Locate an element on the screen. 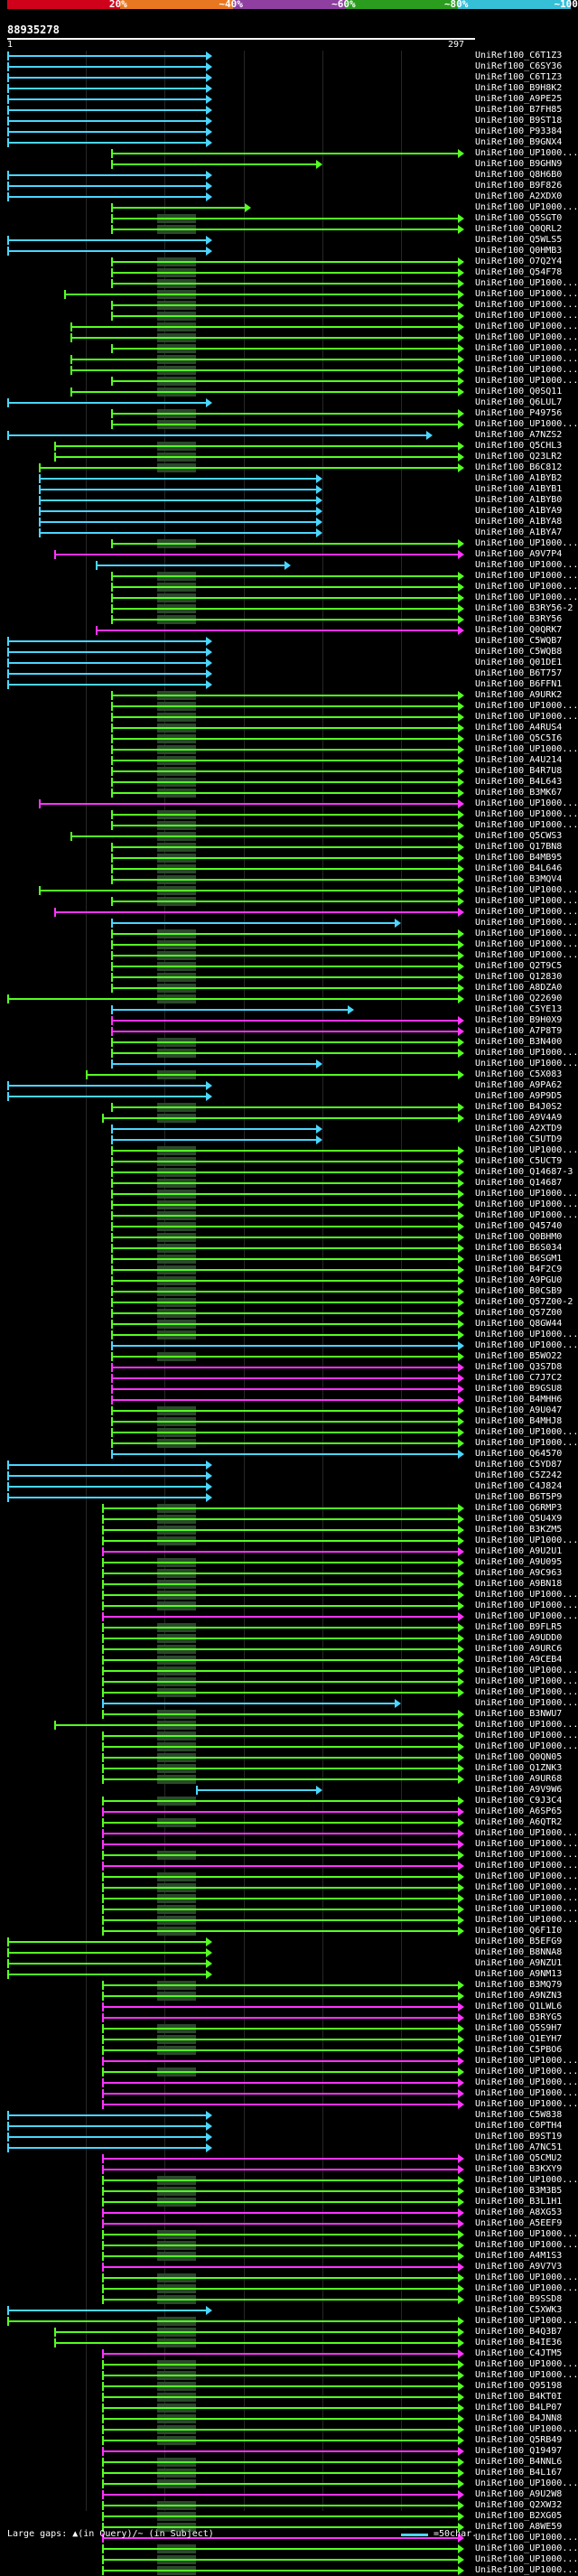  hit-row: UniRef100_Q3S7D8 is located at coordinates (289, 1368).